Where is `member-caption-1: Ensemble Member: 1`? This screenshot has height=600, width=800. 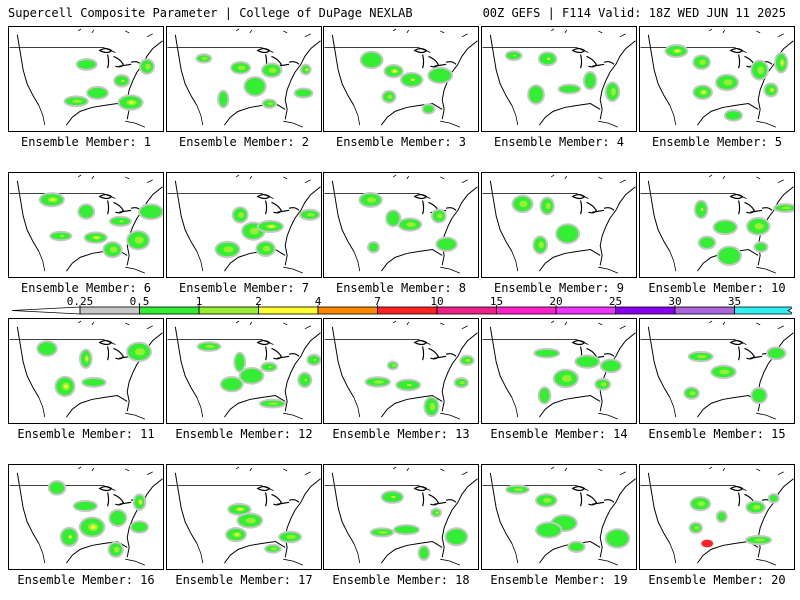
member-caption-1: Ensemble Member: 1 is located at coordinates (86, 142).